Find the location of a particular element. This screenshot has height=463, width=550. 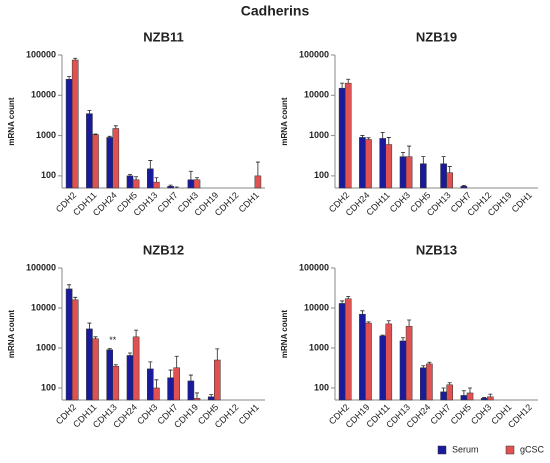

x-tick-label: CDH1 is located at coordinates (249, 202).